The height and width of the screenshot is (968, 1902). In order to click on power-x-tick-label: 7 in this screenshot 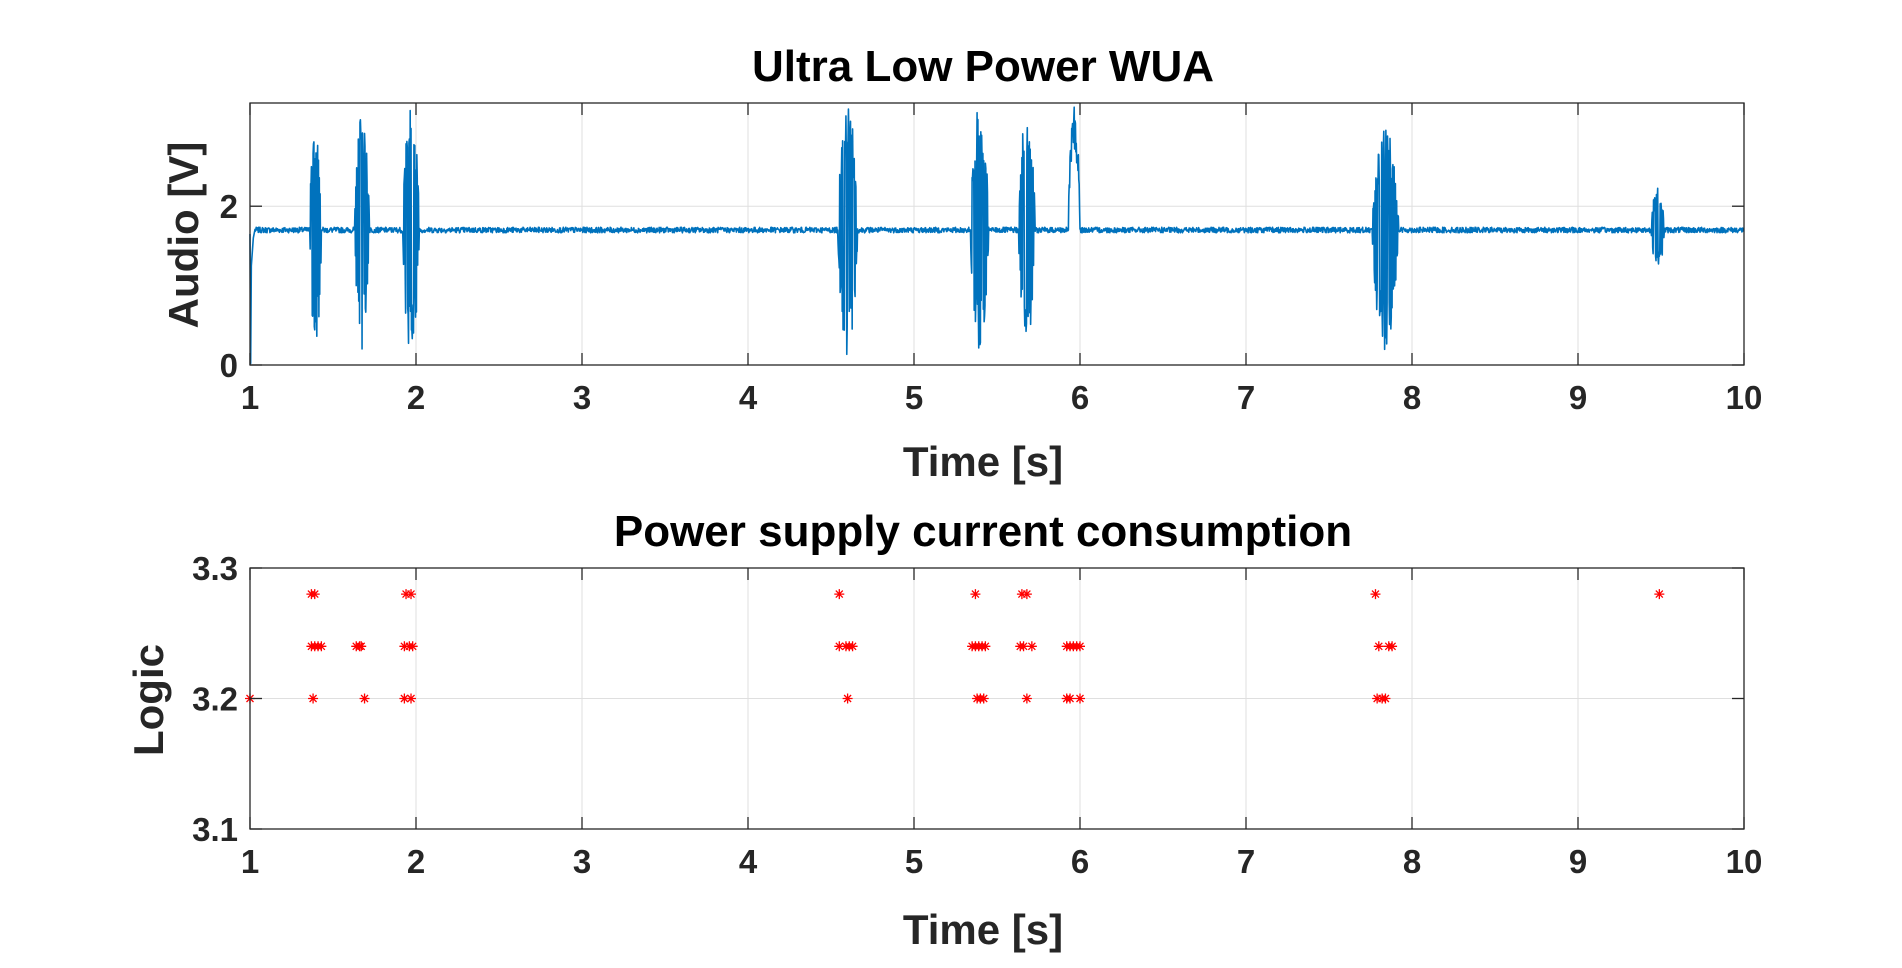, I will do `click(1246, 861)`.